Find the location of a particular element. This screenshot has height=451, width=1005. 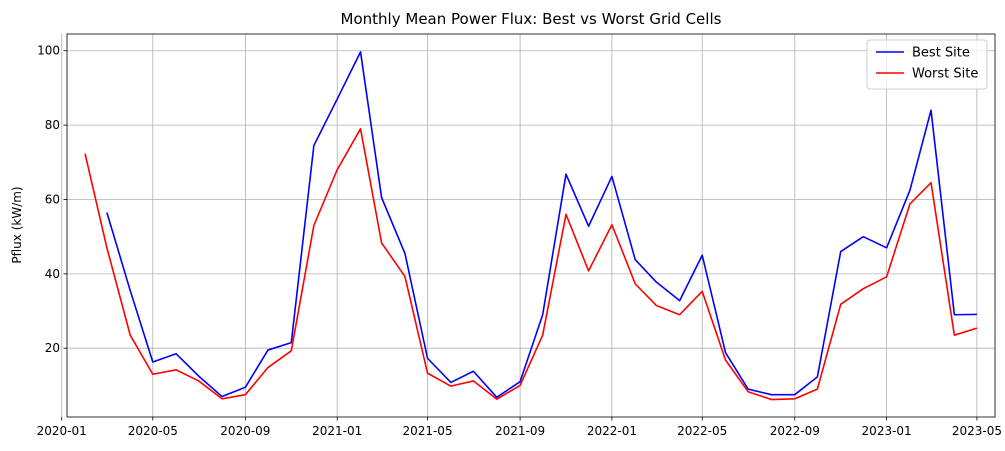

y-tick-label: 60 is located at coordinates (52, 199).